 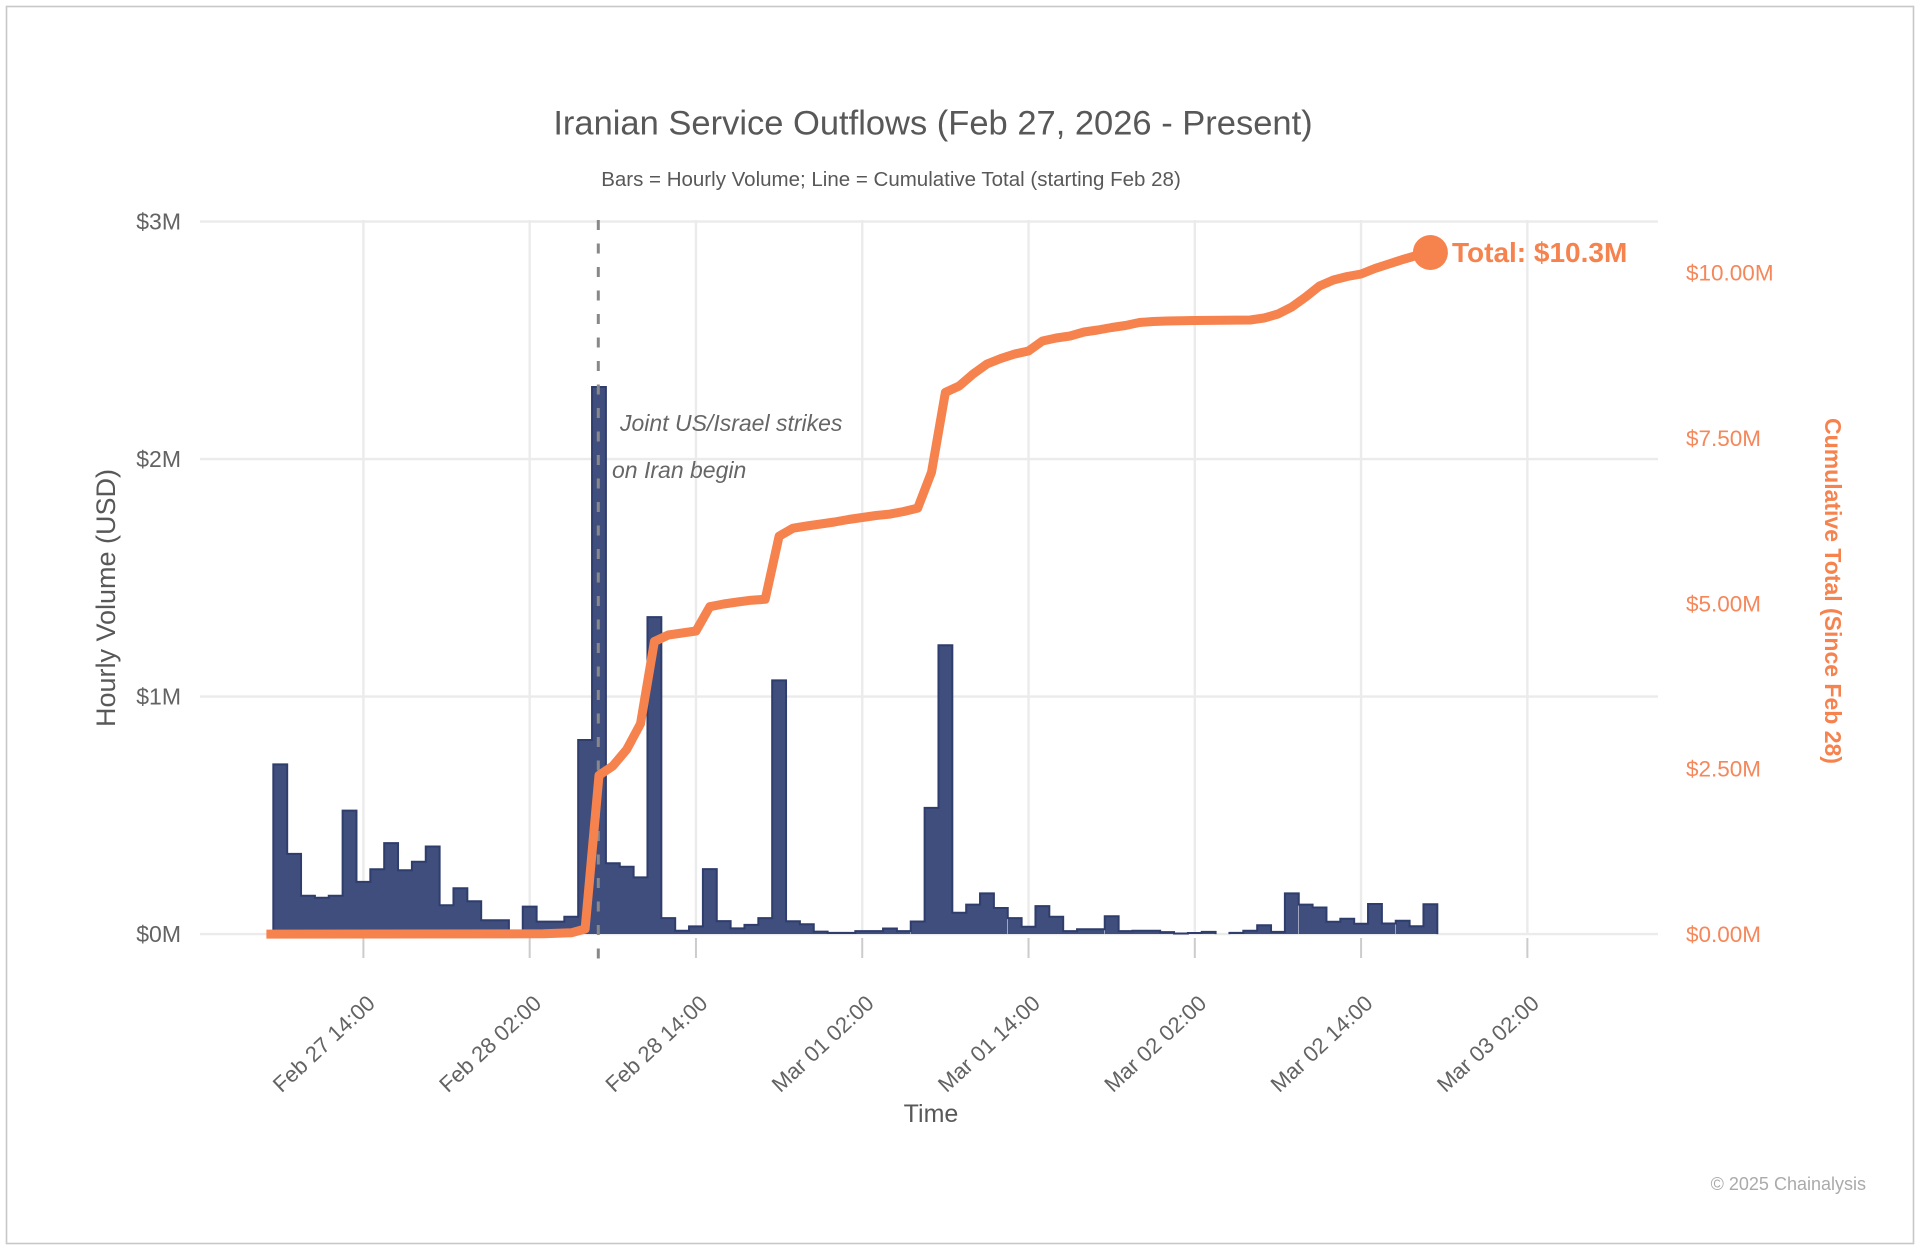 I want to click on svg-text: Time, so click(x=931, y=1114).